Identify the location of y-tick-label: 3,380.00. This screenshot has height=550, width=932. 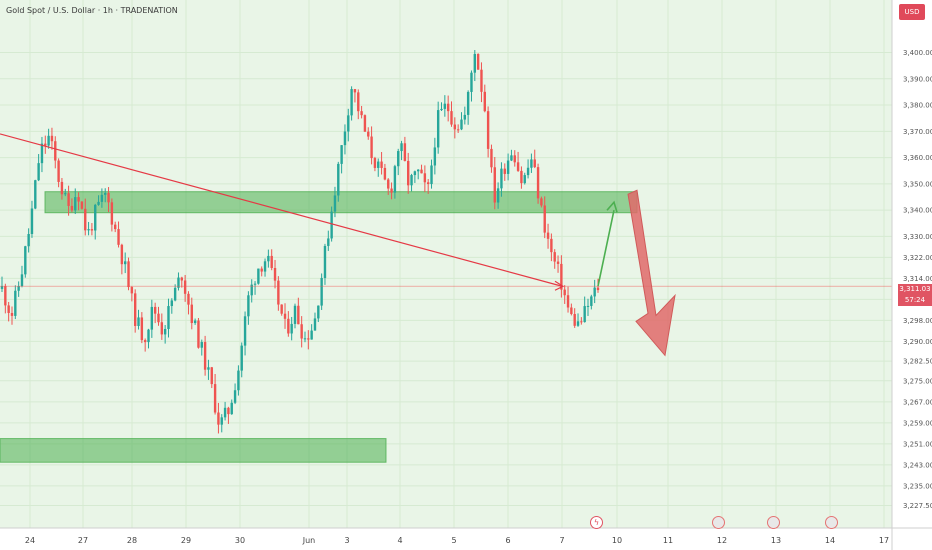
(917, 106).